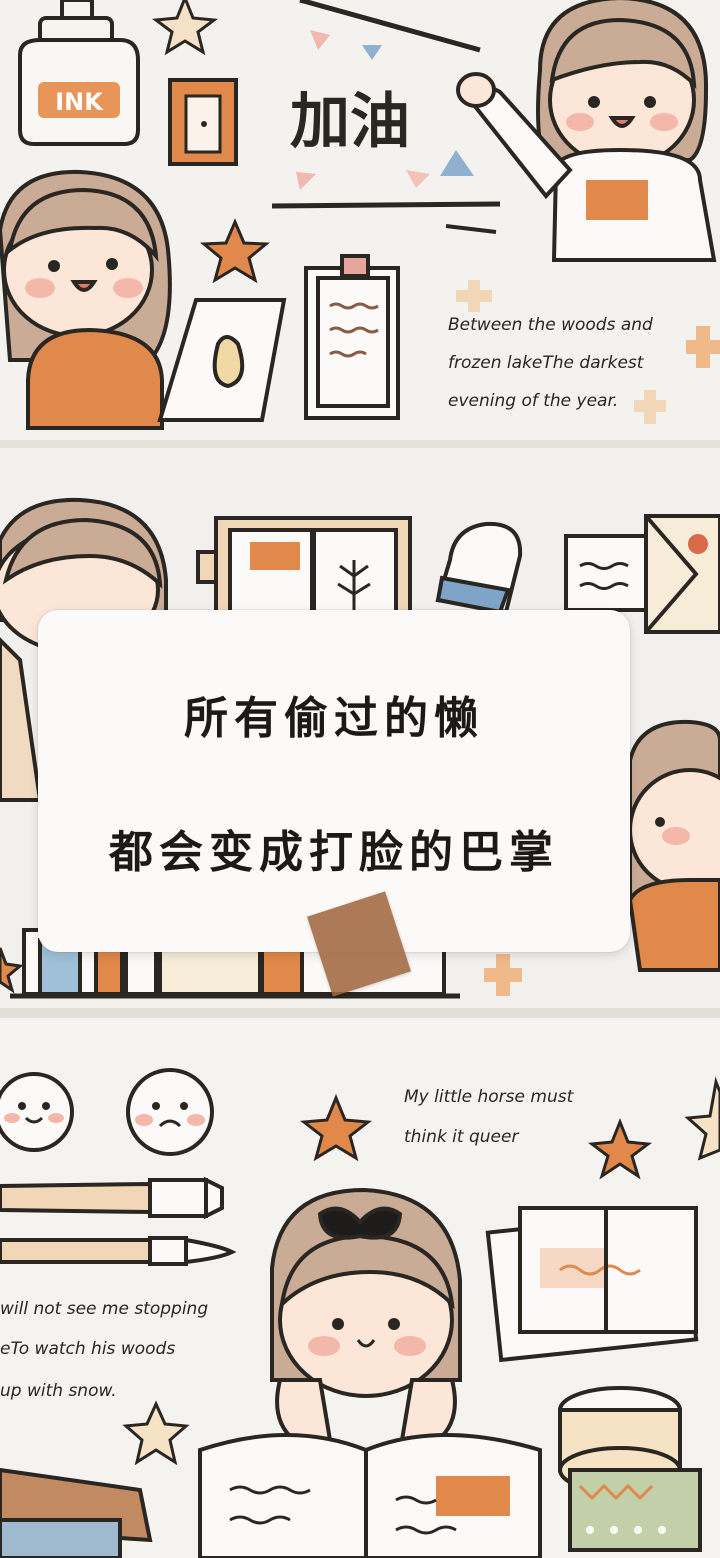  Describe the element at coordinates (79, 102) in the screenshot. I see `ink-label: INK` at that location.